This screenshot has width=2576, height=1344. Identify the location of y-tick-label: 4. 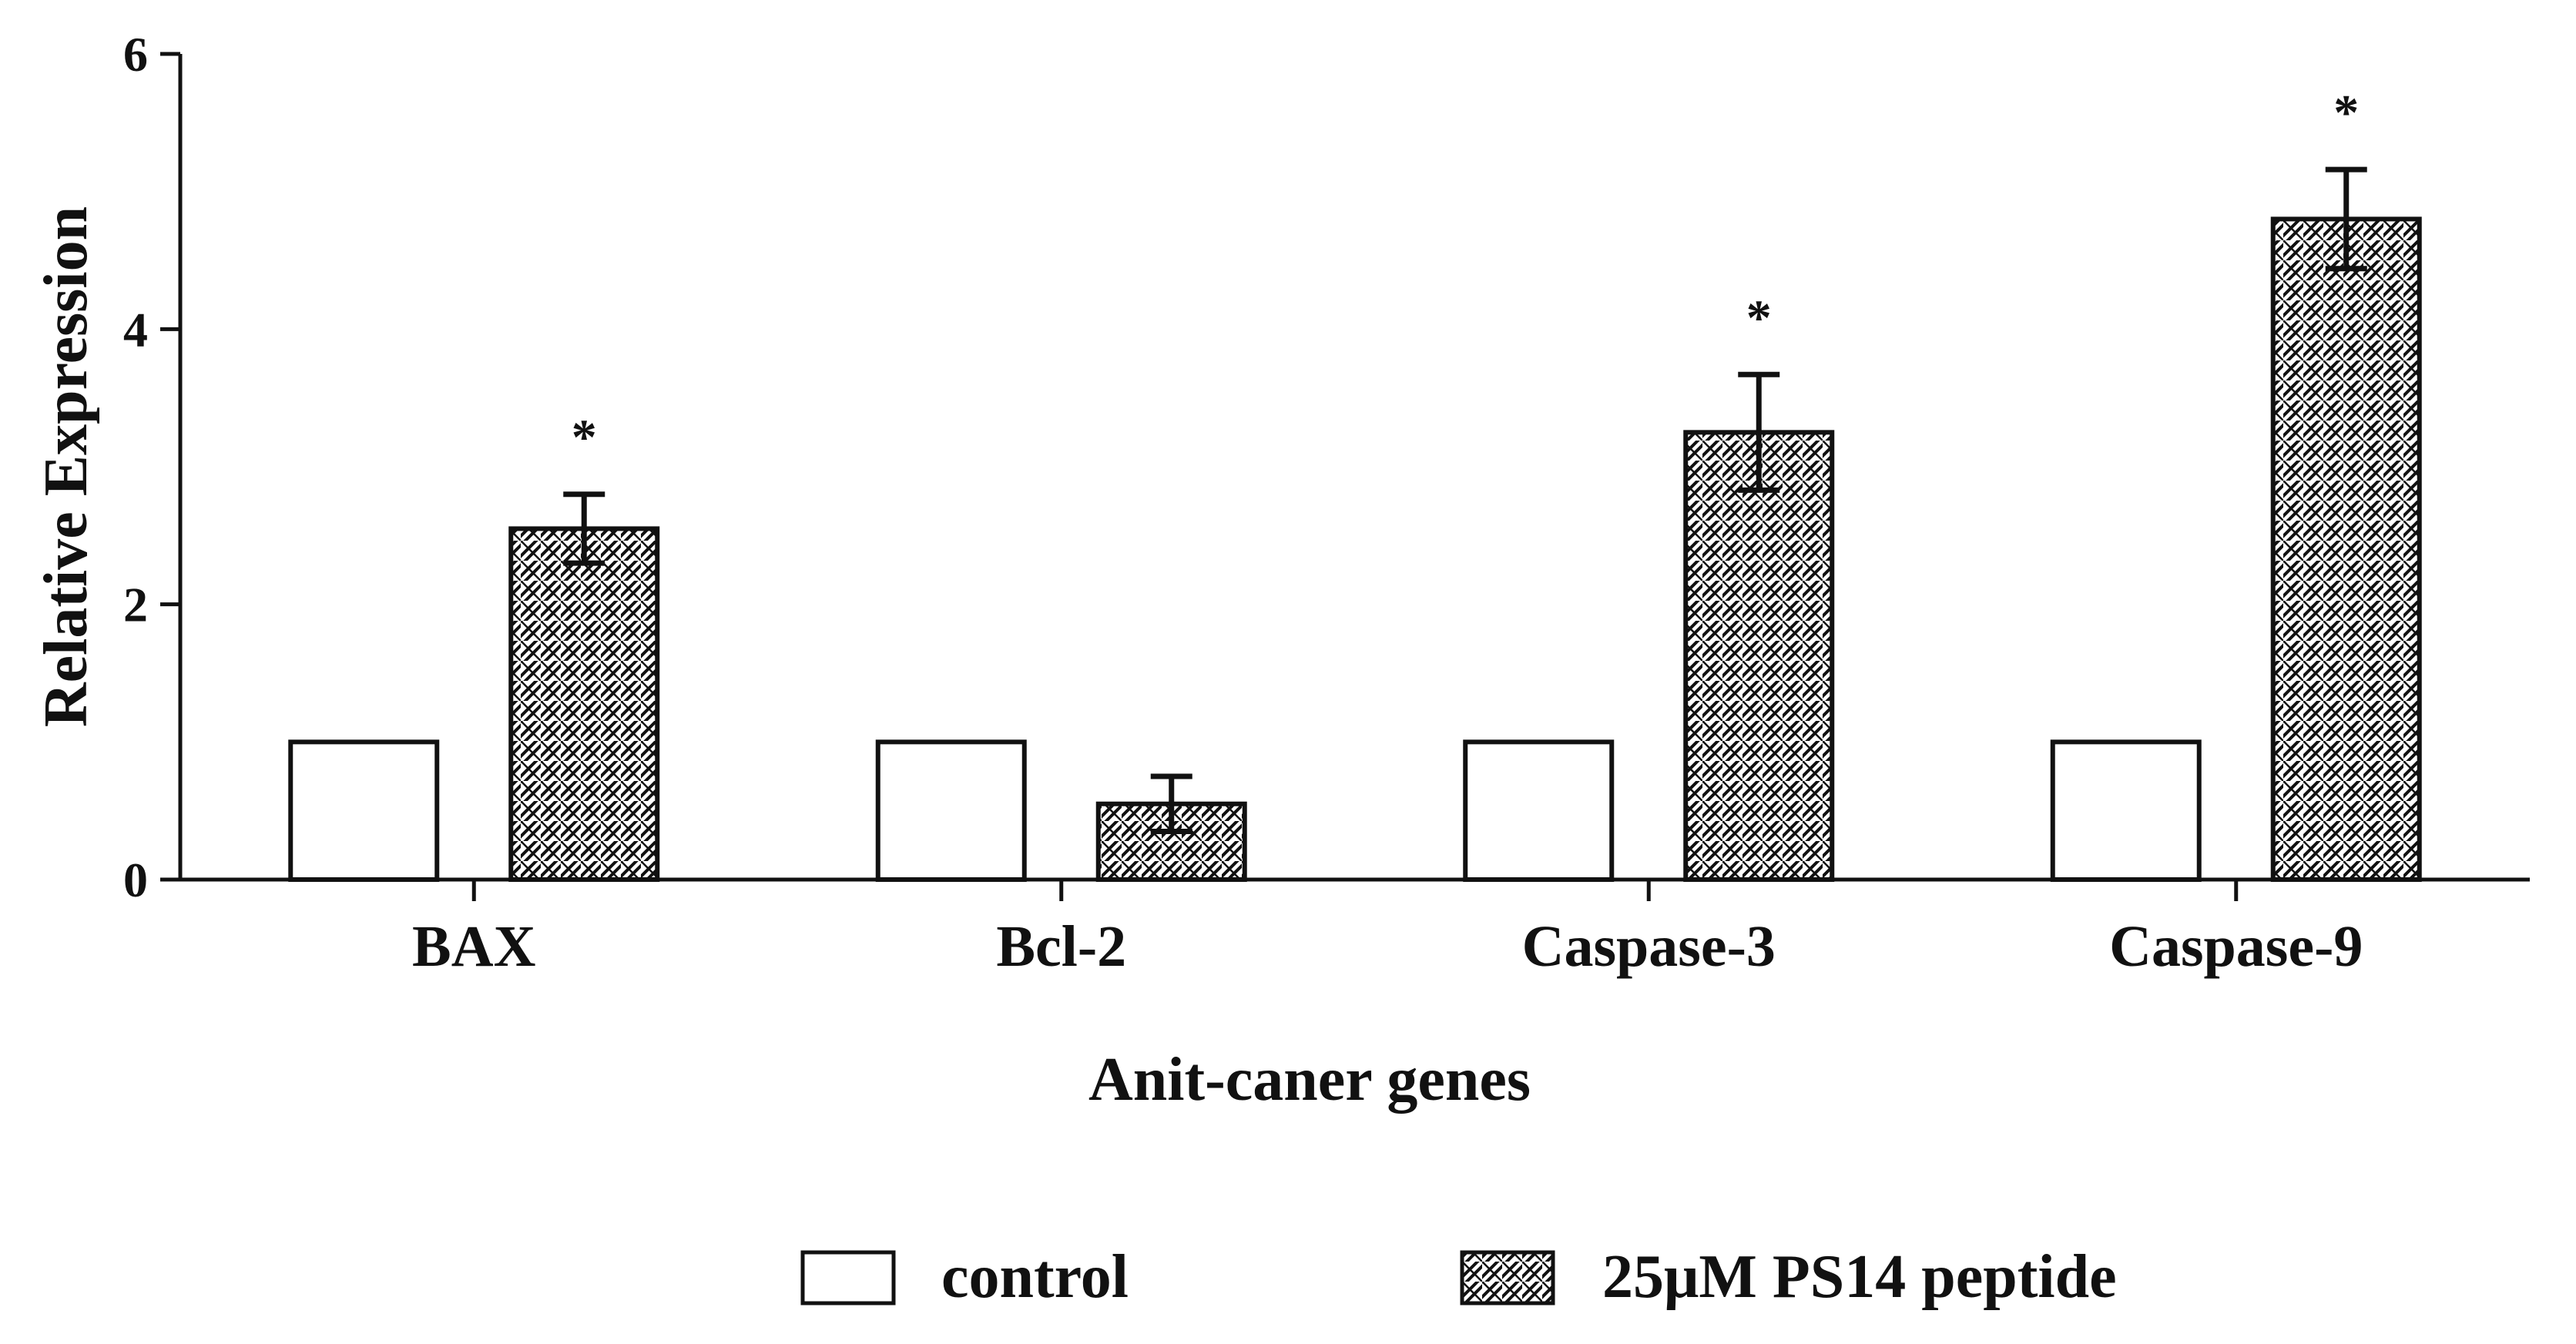
(135, 330).